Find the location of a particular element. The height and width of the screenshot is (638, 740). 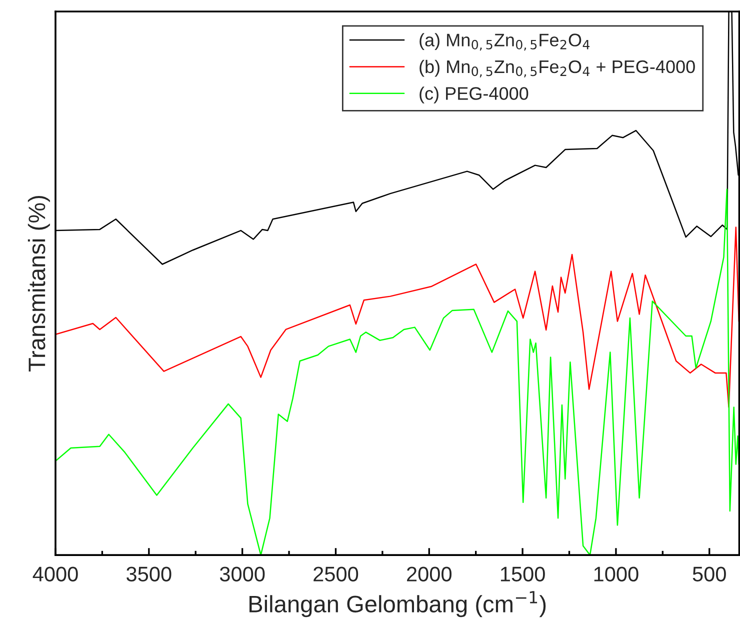

x-tick-label: 1500 is located at coordinates (522, 574).